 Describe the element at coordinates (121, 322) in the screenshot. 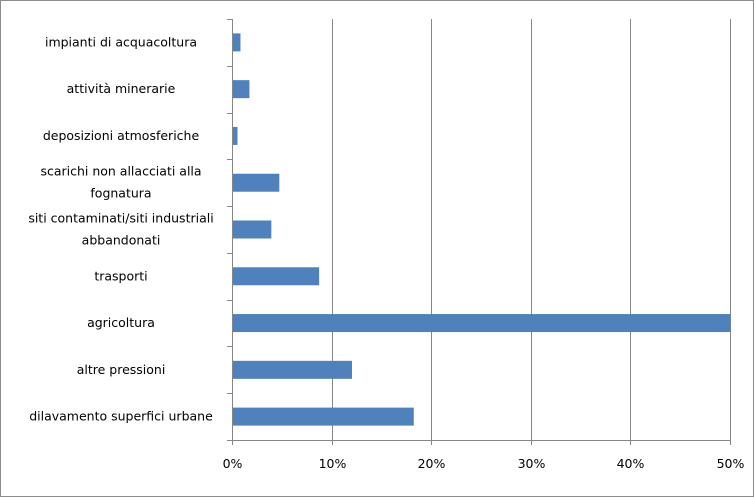

I see `category-label-6: agricoltura` at that location.